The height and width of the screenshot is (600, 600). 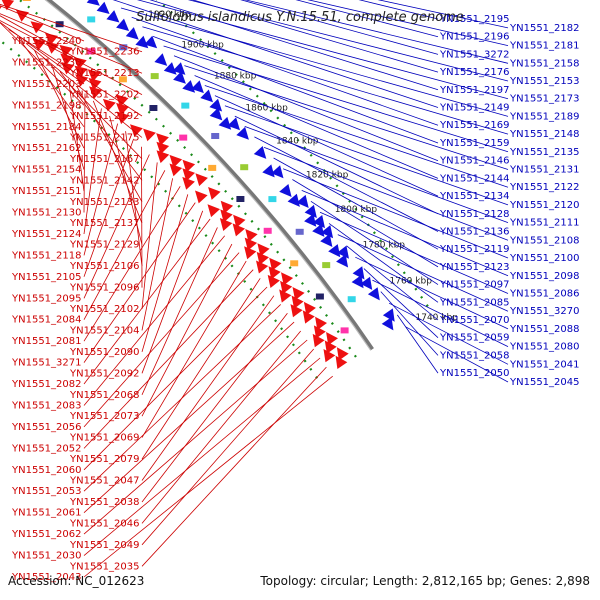 What do you see at coordinates (544, 223) in the screenshot?
I see `right-gene-label: YN1551_2111` at bounding box center [544, 223].